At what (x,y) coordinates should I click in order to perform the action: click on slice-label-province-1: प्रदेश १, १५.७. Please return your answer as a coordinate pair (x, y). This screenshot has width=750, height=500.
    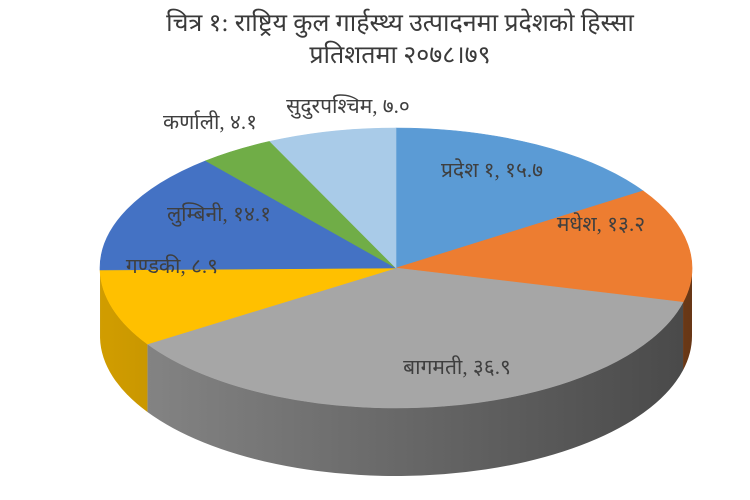
    Looking at the image, I should click on (492, 170).